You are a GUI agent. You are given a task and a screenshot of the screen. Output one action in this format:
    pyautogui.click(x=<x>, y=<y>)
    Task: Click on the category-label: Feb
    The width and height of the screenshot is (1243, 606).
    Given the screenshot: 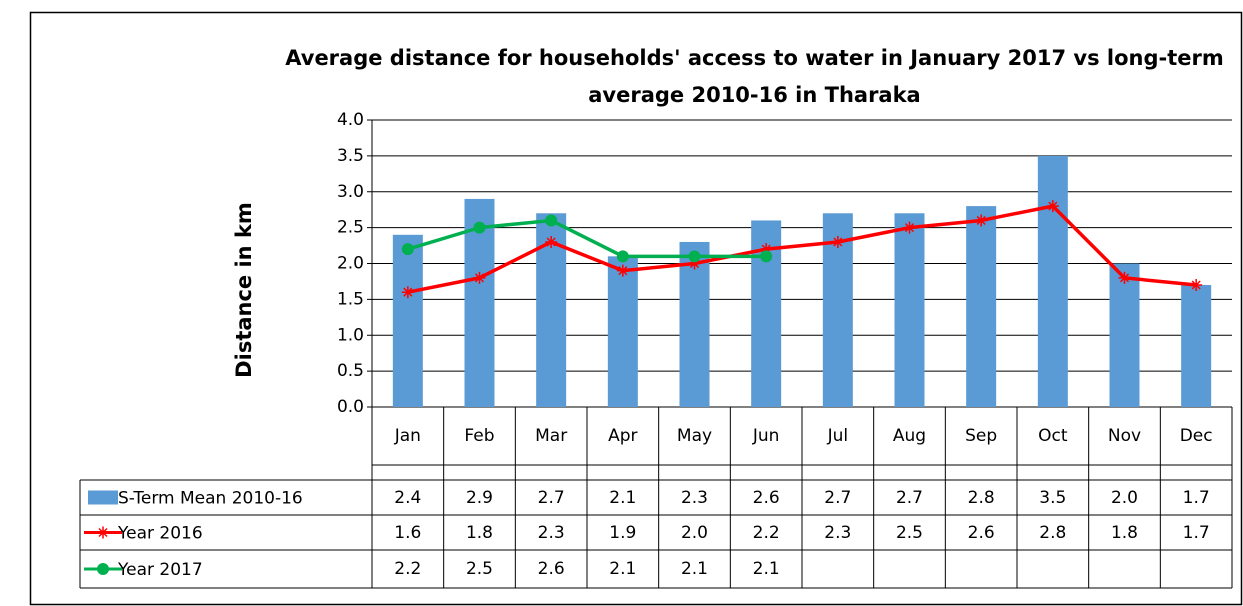 What is the action you would take?
    pyautogui.click(x=479, y=436)
    